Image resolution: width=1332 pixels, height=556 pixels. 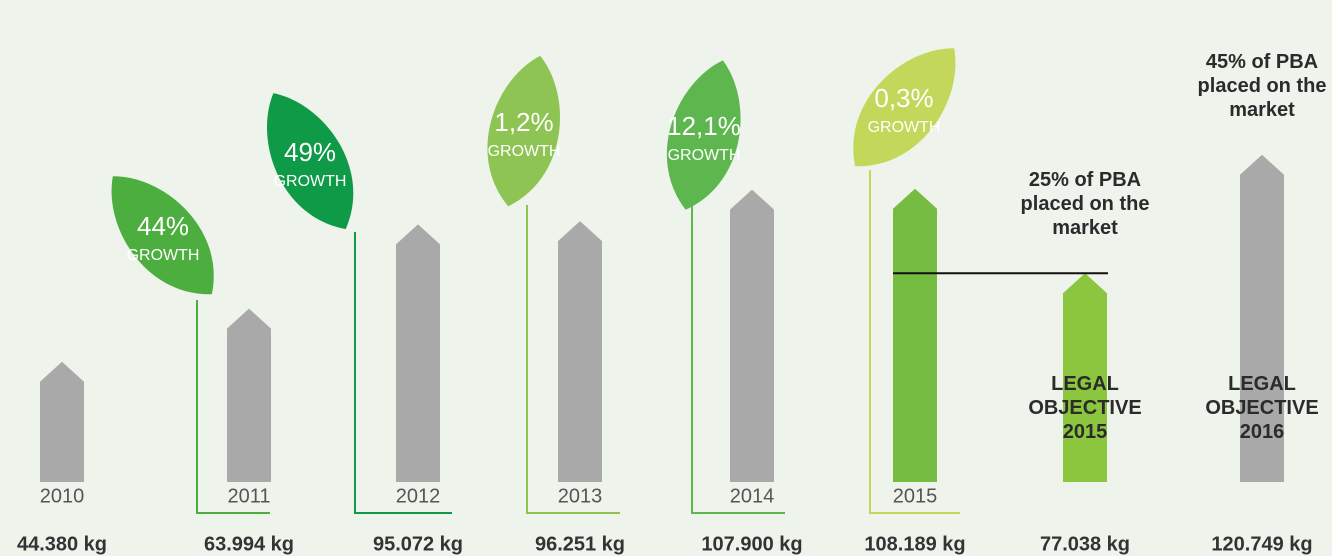 I want to click on growth-value: 49%, so click(x=310, y=152).